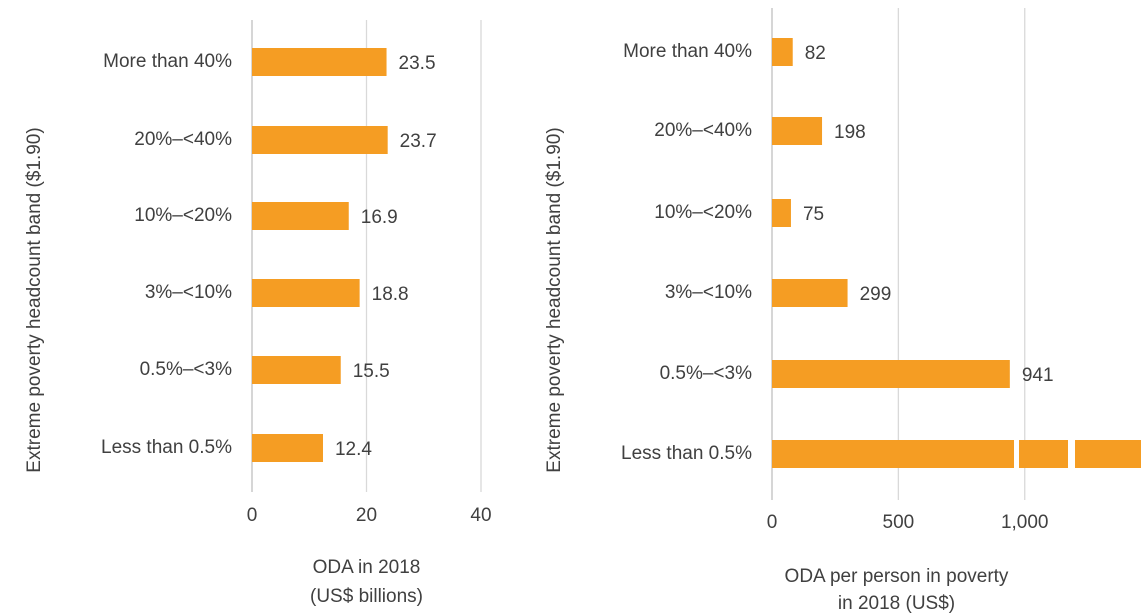 The height and width of the screenshot is (613, 1144). I want to click on x-axis-title: ODA in 2018, so click(367, 567).